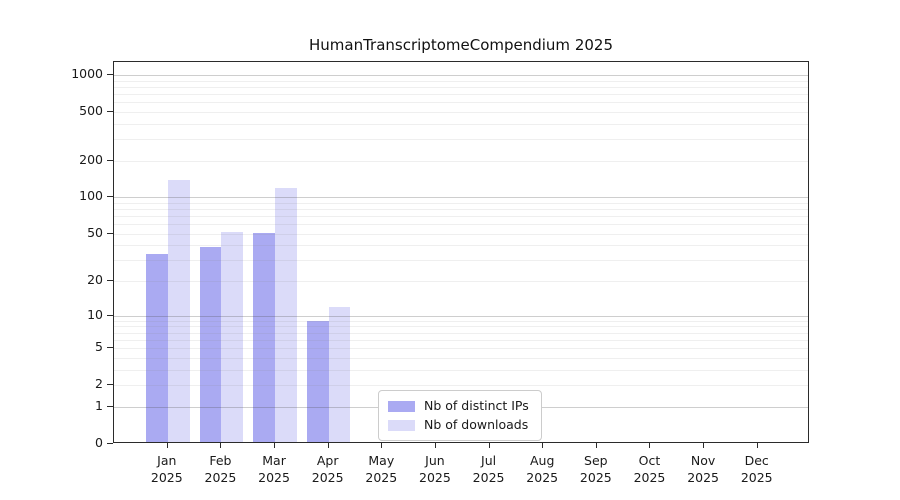  What do you see at coordinates (99, 442) in the screenshot?
I see `y-tick-label: 0` at bounding box center [99, 442].